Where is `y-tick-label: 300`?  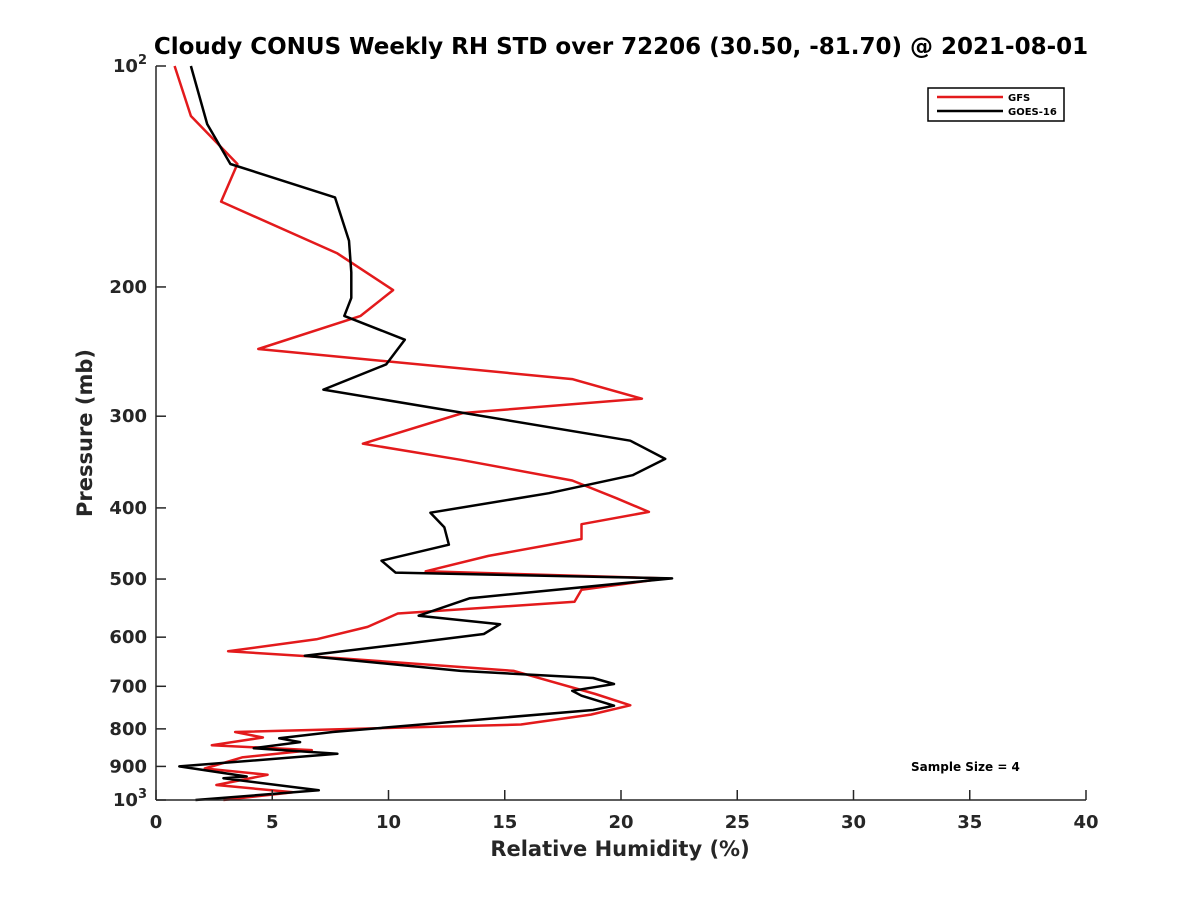
y-tick-label: 300 is located at coordinates (128, 416).